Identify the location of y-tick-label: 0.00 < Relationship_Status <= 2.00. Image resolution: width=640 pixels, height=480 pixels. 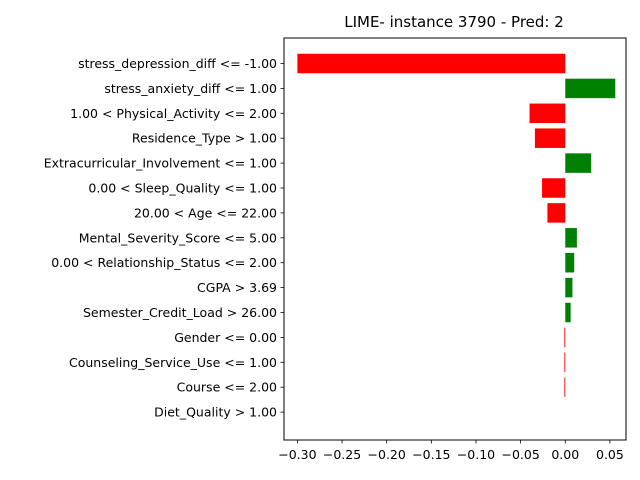
(164, 262).